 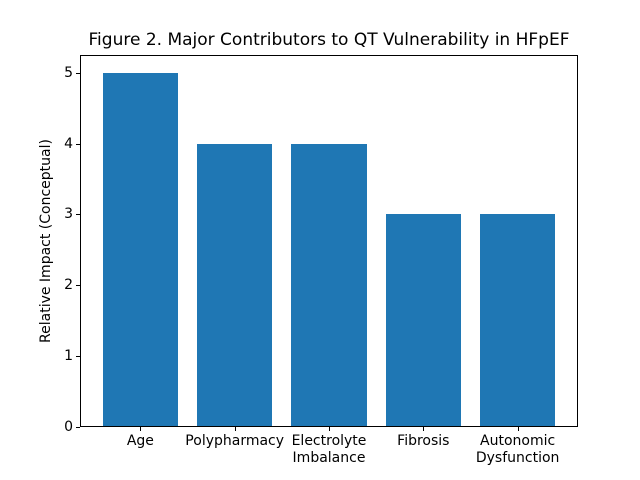 What do you see at coordinates (140, 441) in the screenshot?
I see `x-tick-label: Age` at bounding box center [140, 441].